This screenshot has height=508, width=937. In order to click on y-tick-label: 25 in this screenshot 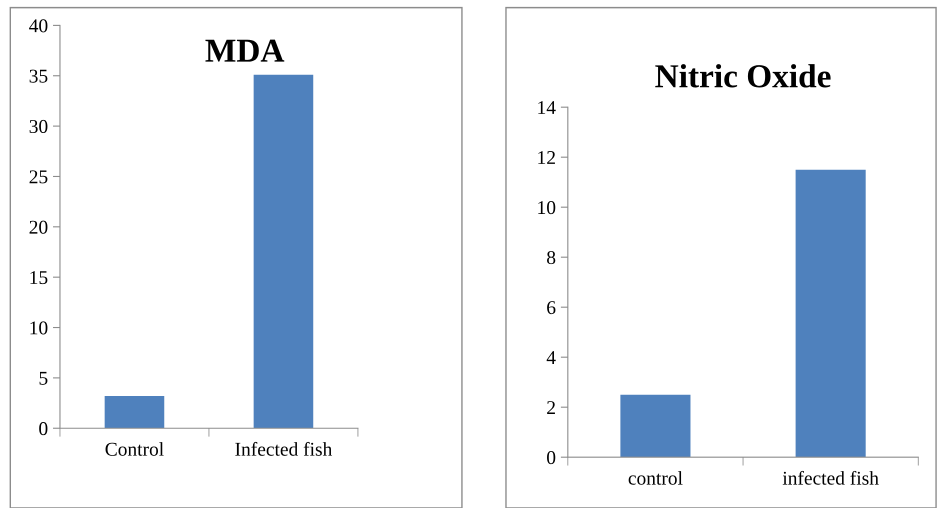, I will do `click(39, 177)`.